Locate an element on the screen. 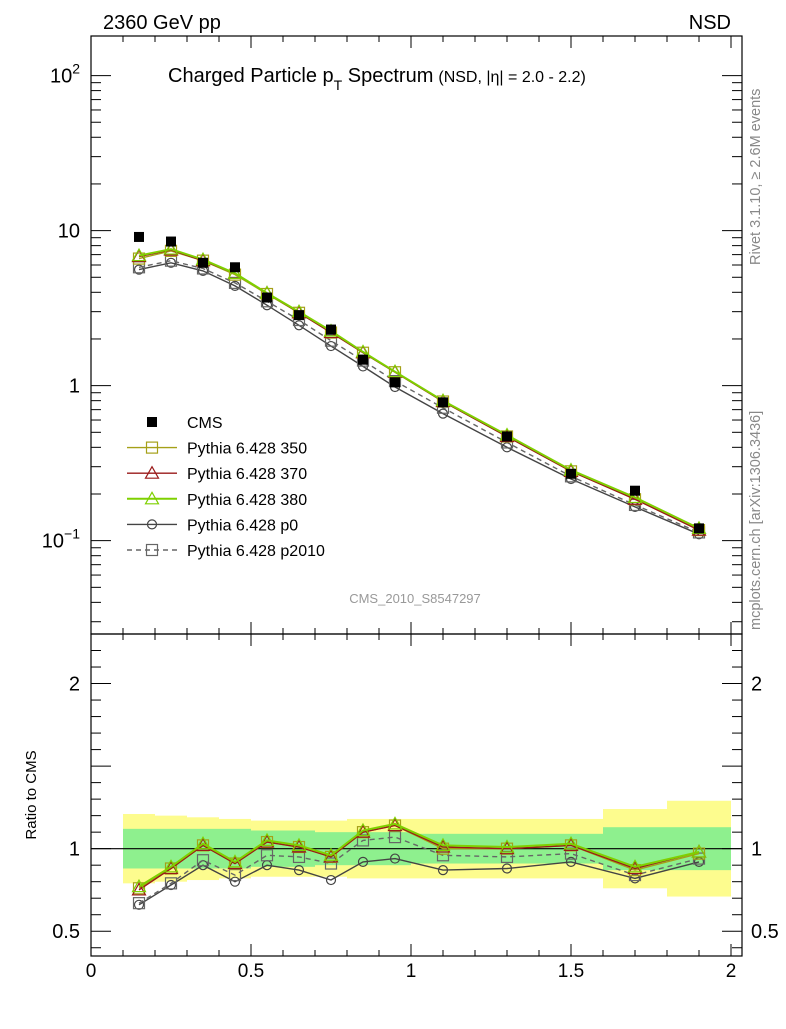 The width and height of the screenshot is (786, 1029). legend-label-p380: Pythia 6.428 380 is located at coordinates (247, 500).